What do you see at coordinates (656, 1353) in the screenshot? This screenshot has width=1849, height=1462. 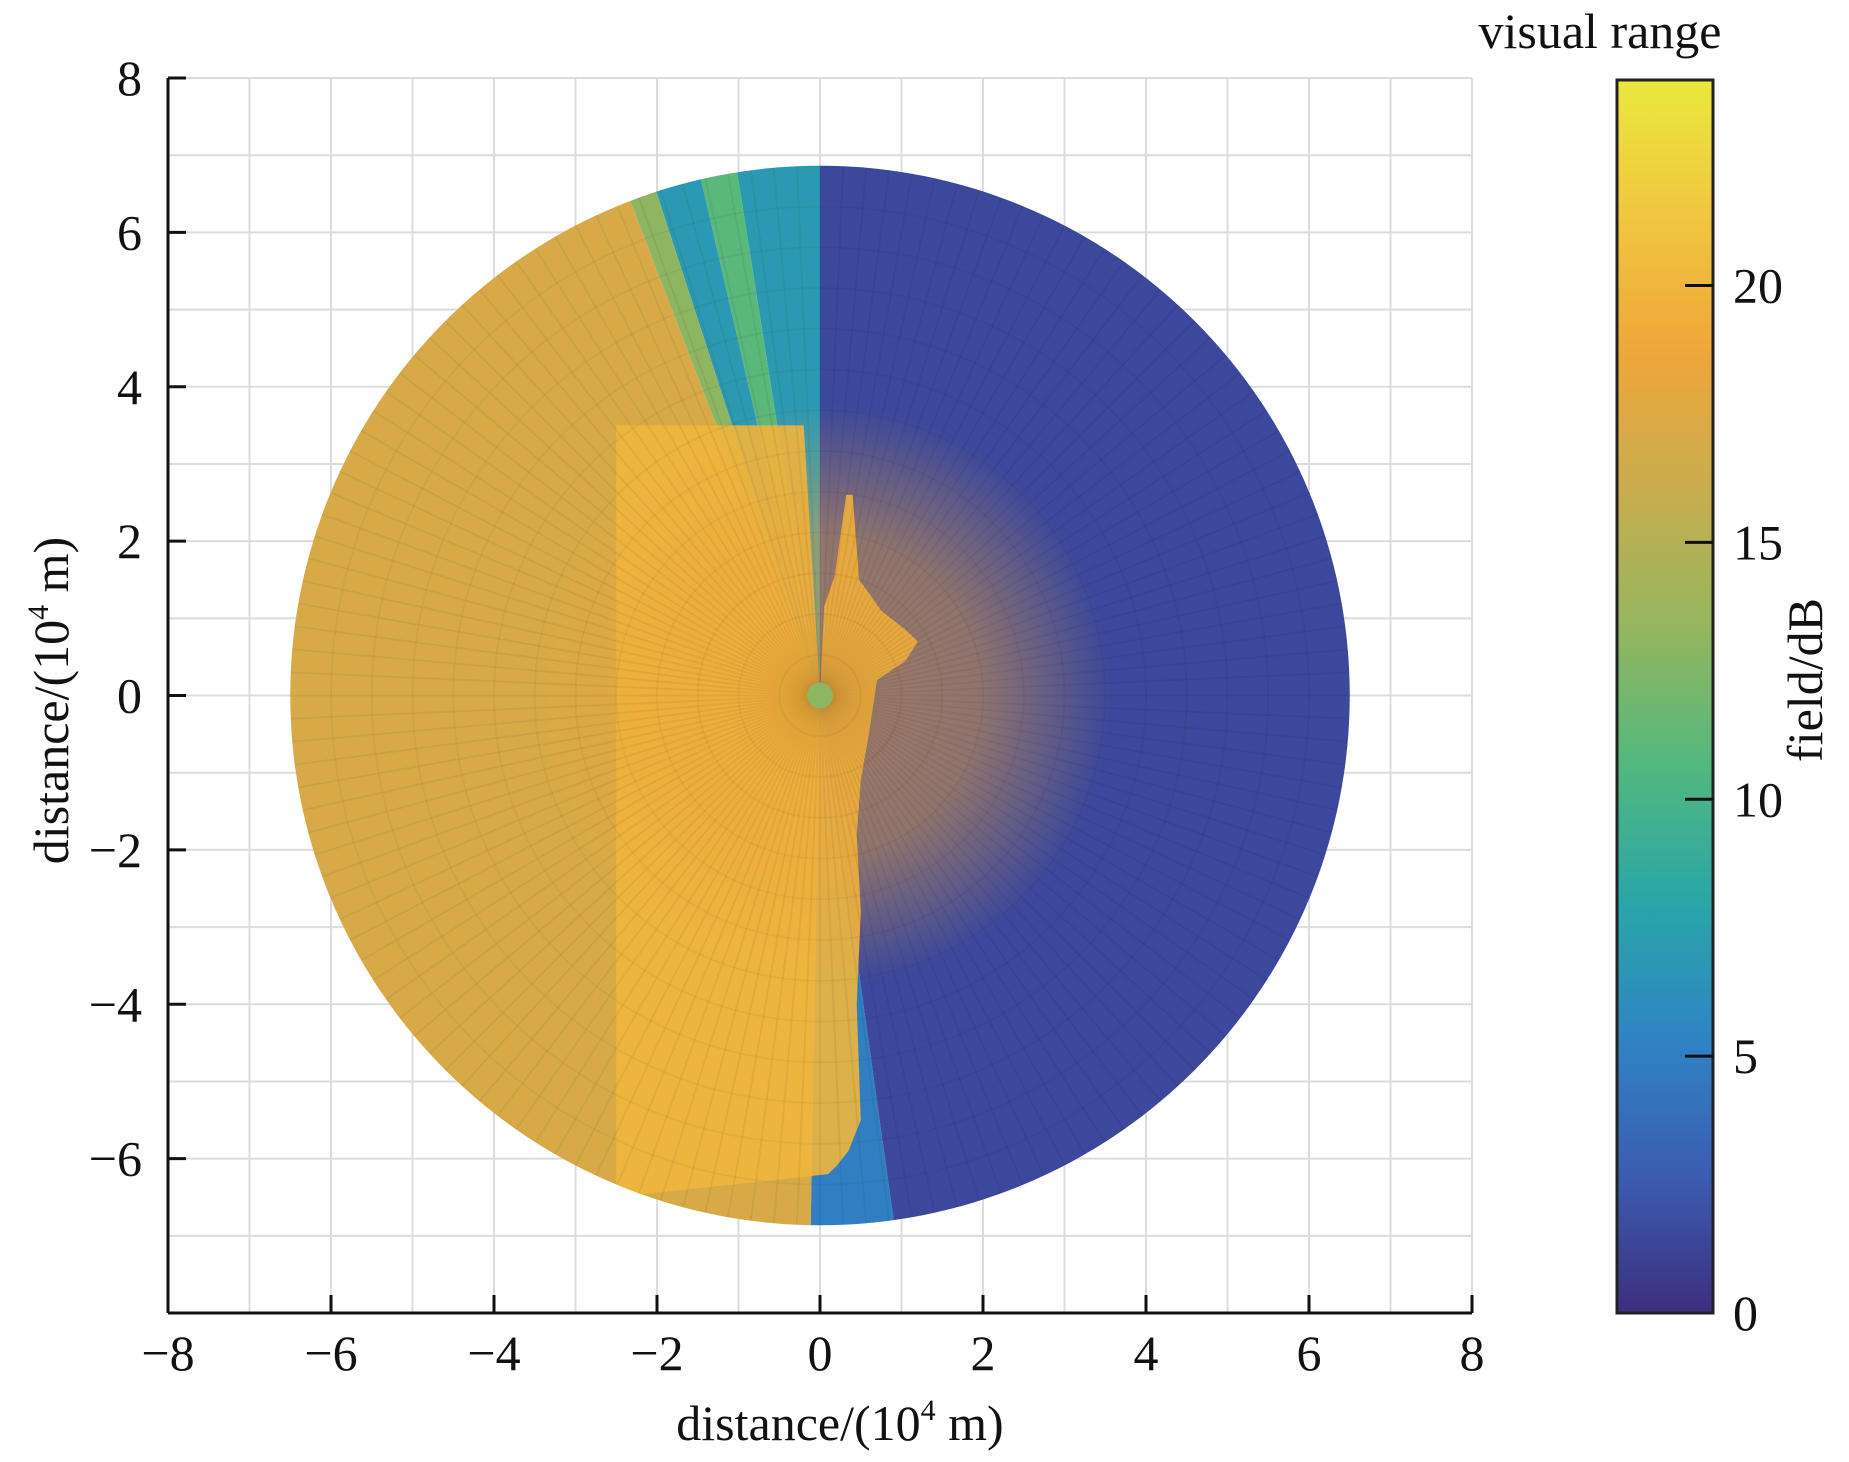 I see `x-tick-label: −2` at bounding box center [656, 1353].